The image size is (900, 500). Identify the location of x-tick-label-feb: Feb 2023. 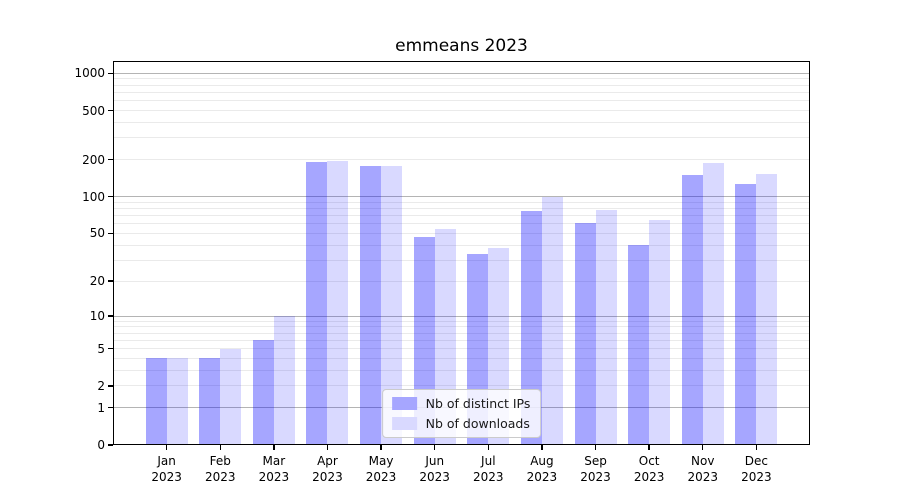
(220, 469).